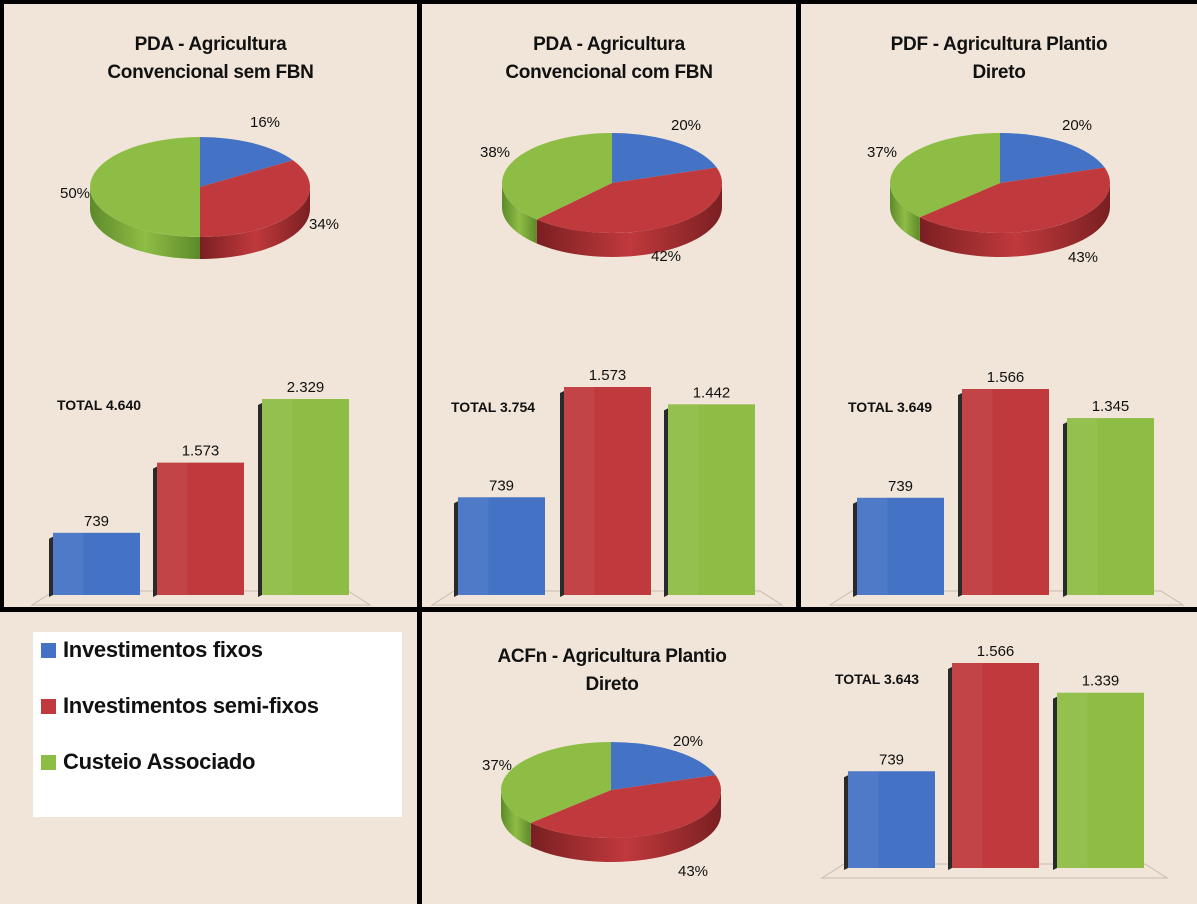 Image resolution: width=1197 pixels, height=904 pixels. I want to click on panel-title: PDF - Agricultura Plantio Direto, so click(999, 59).